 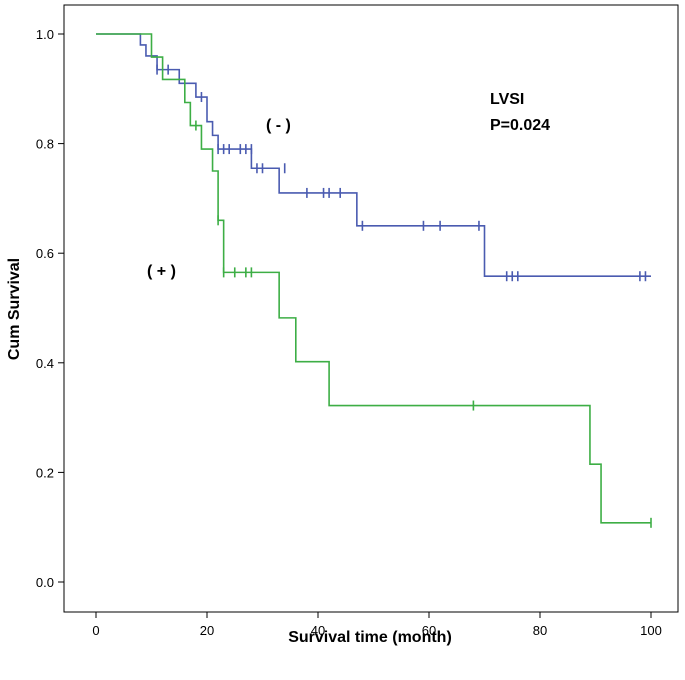 I want to click on x-tick-label: 20, so click(x=207, y=630).